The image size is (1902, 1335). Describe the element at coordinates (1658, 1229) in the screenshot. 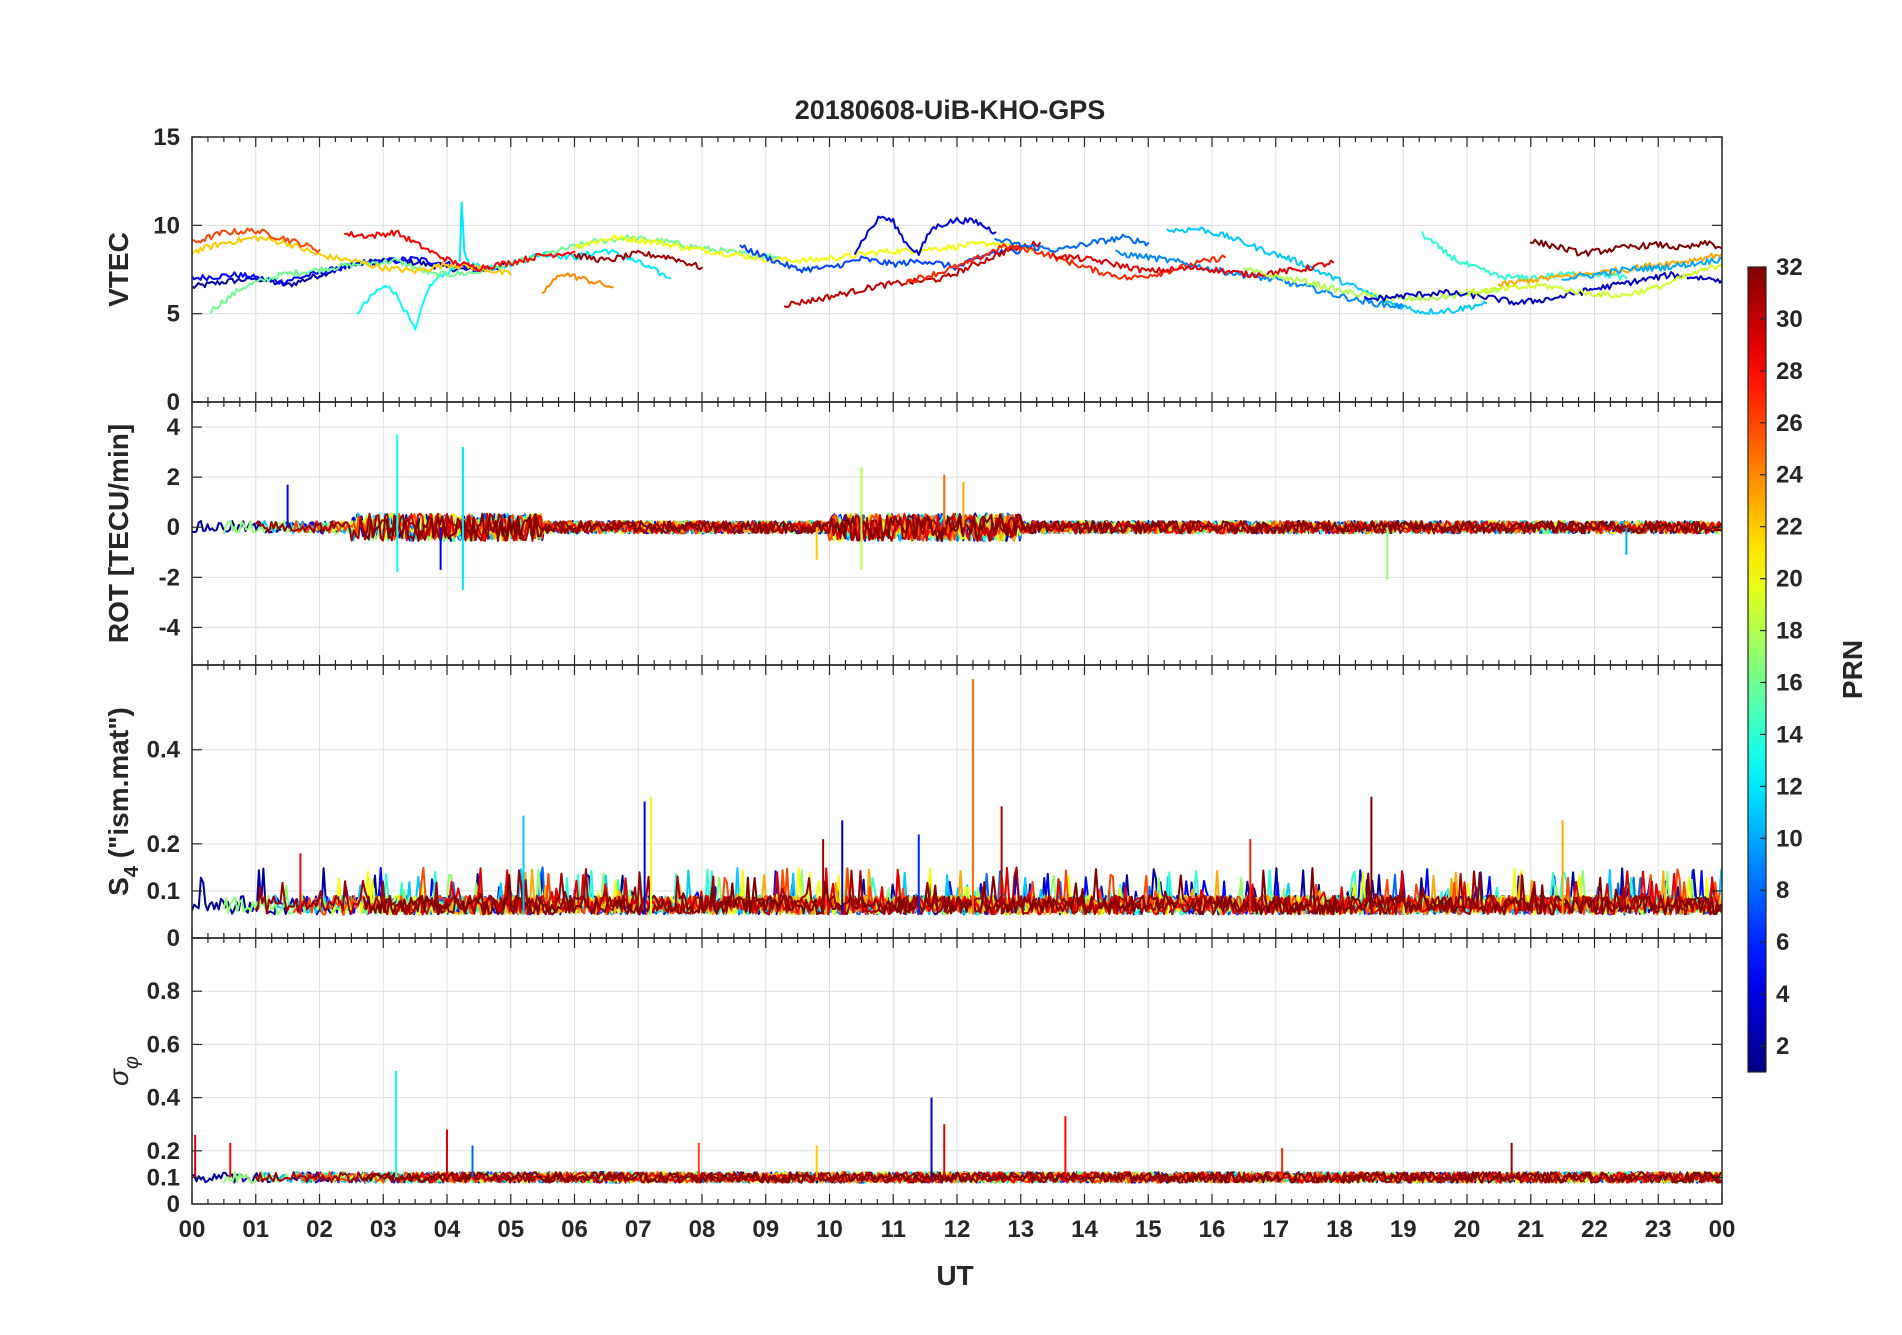

I see `x-tick-label: 23` at that location.